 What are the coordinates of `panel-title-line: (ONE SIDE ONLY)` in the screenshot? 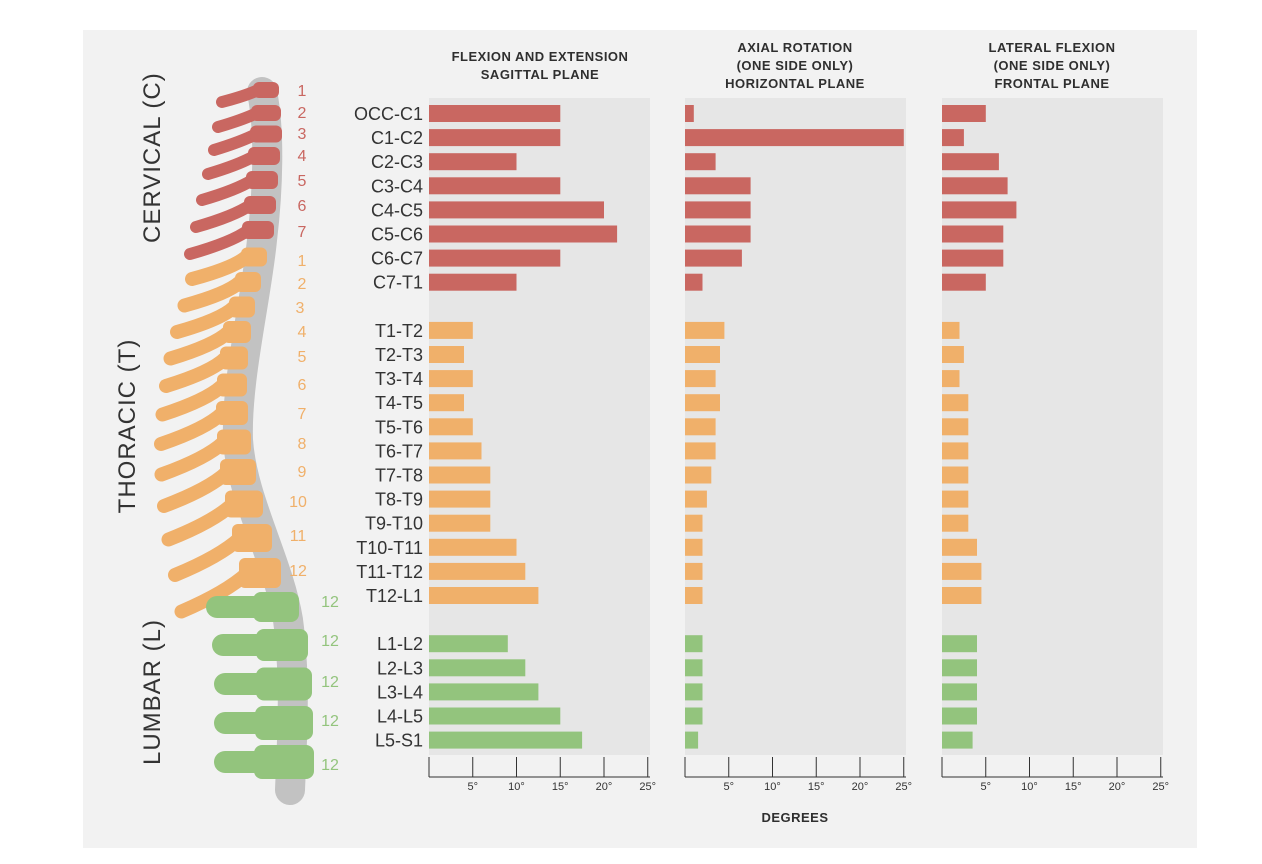 It's located at (1052, 65).